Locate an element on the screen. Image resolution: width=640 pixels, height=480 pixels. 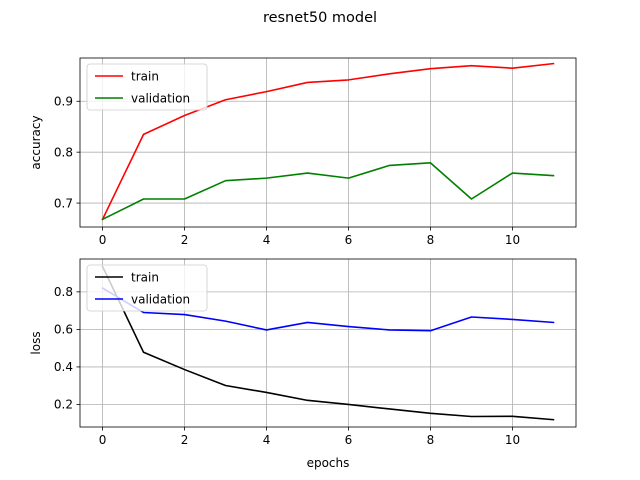
loss-y-tick-label: 0.8 is located at coordinates (63, 292).